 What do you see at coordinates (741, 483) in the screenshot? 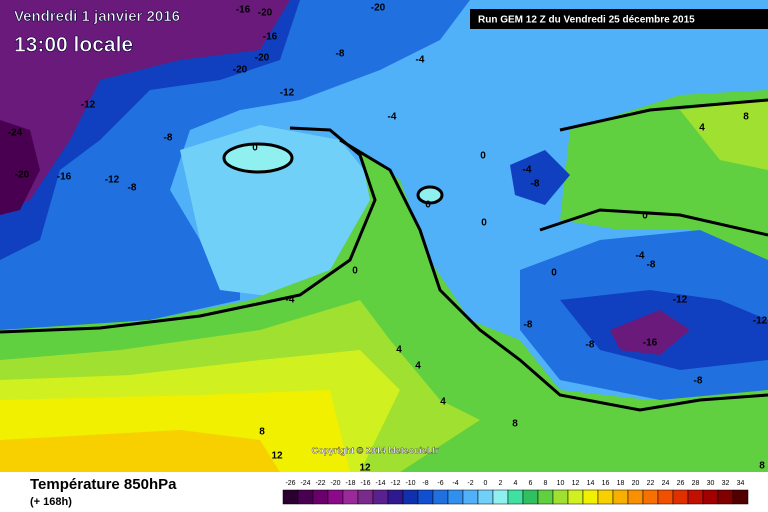
I see `colorbar-tick-label: 34` at bounding box center [741, 483].